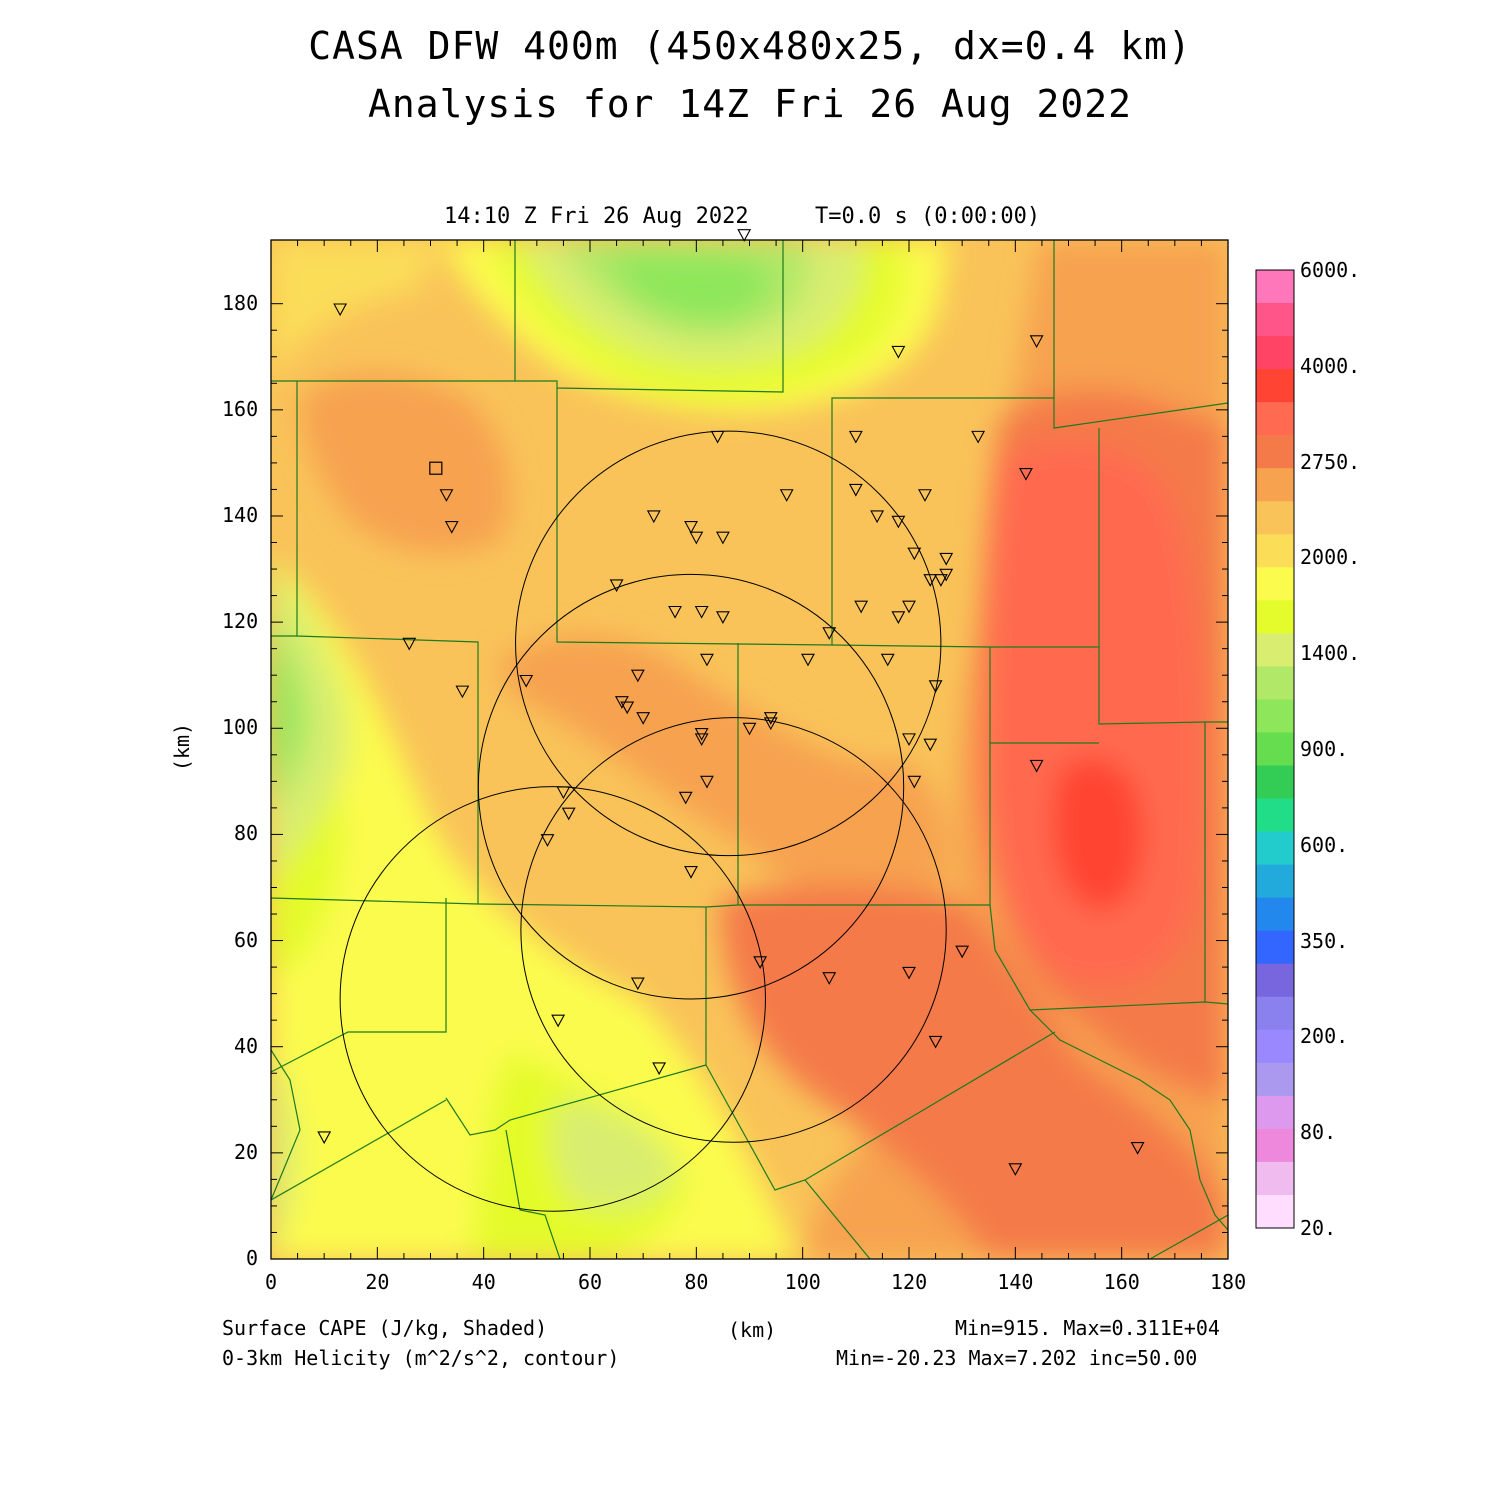 This screenshot has width=1500, height=1500. What do you see at coordinates (182, 747) in the screenshot?
I see `y-axis-label: (km)` at bounding box center [182, 747].